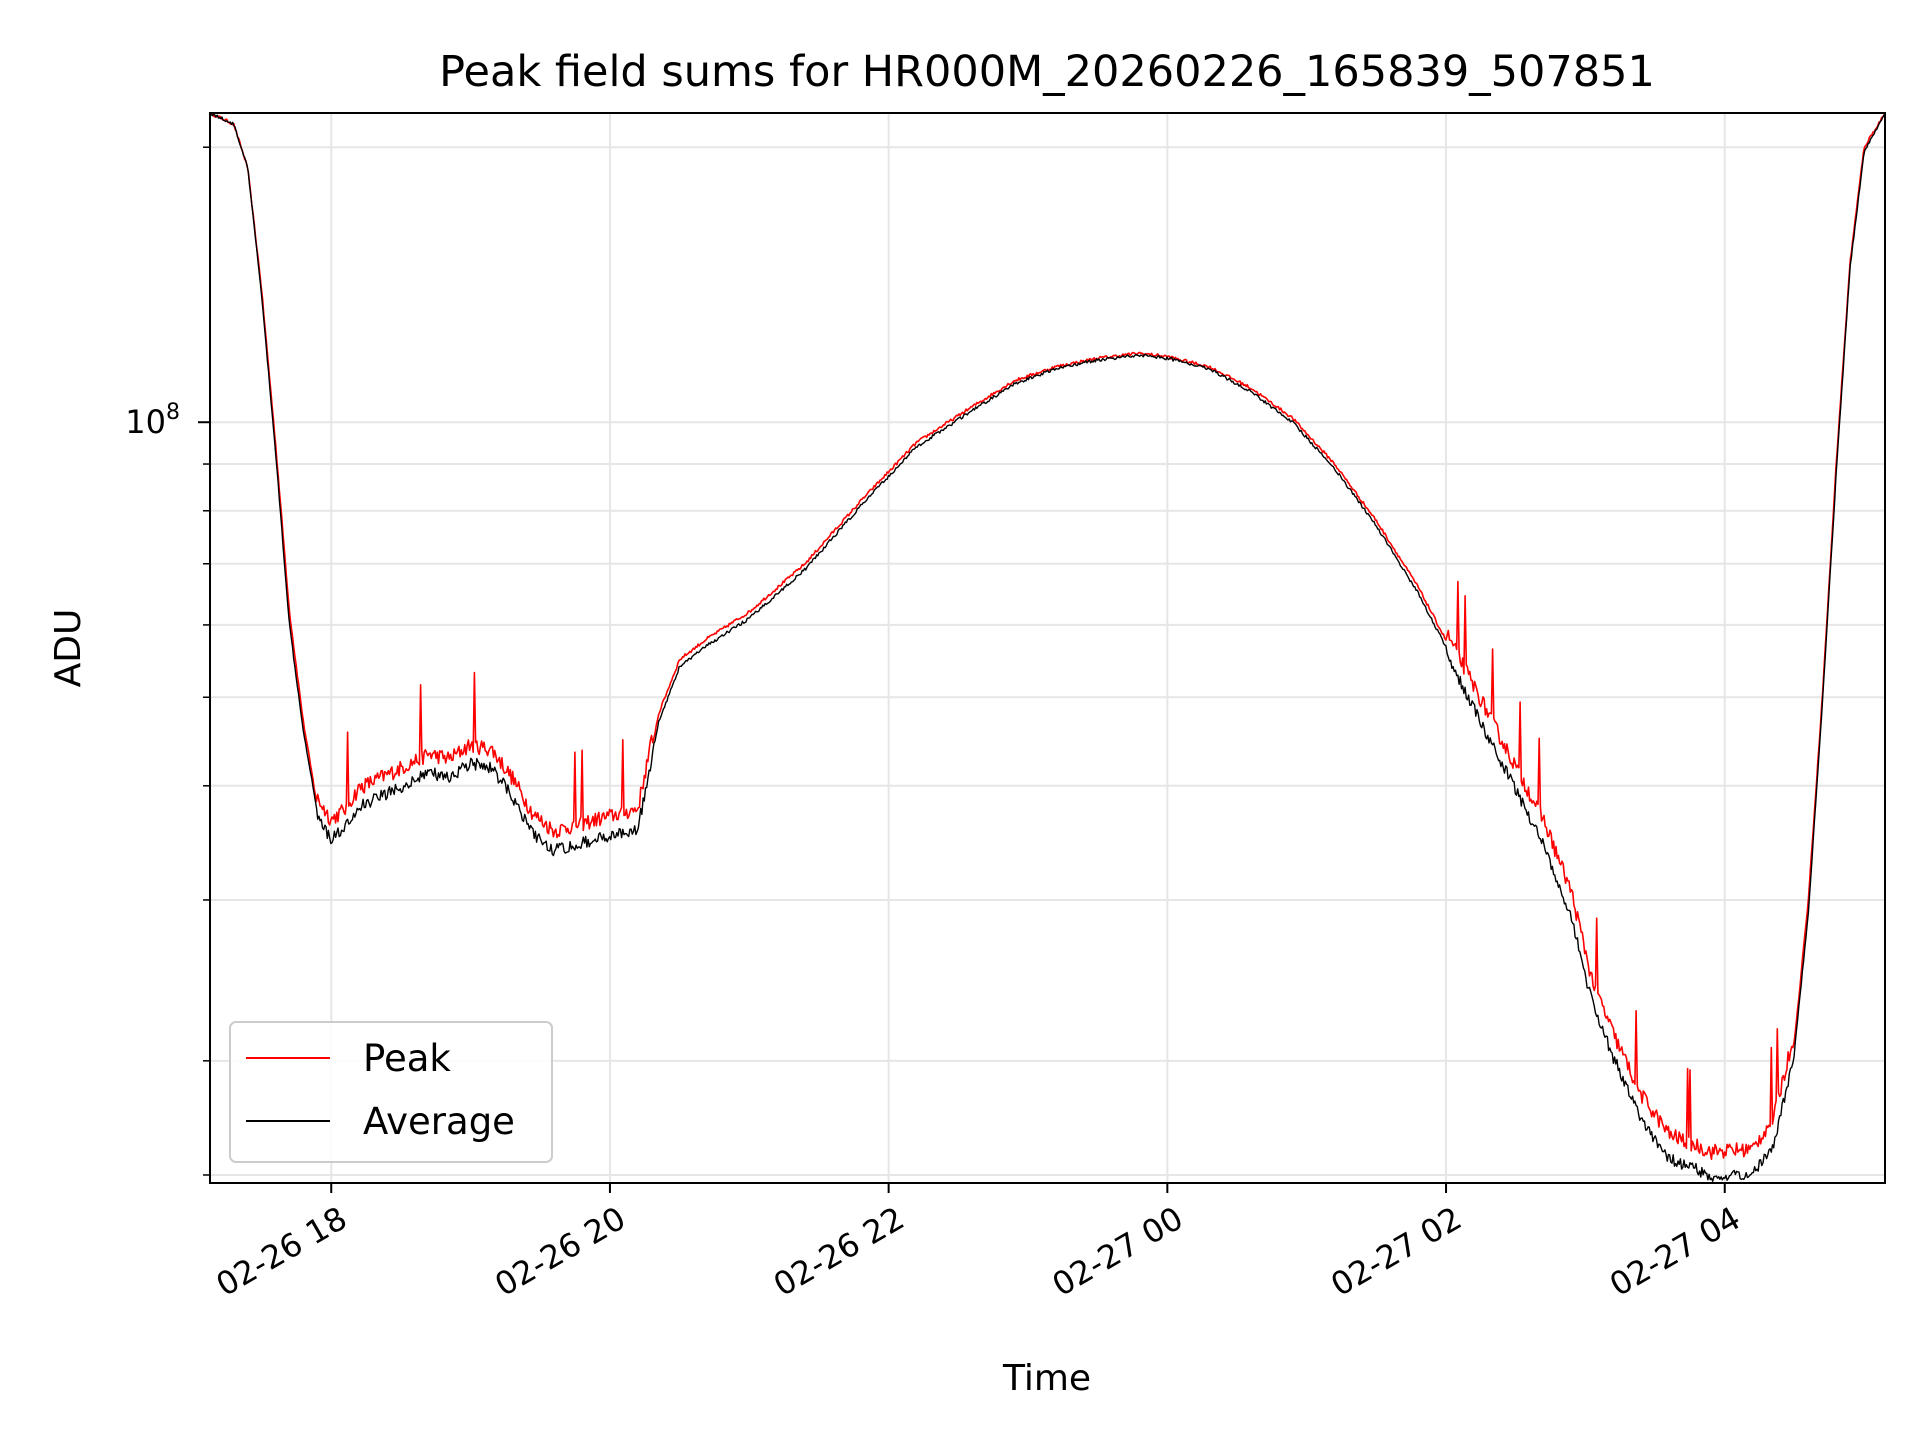  What do you see at coordinates (439, 1121) in the screenshot?
I see `legend-label-average: Average` at bounding box center [439, 1121].